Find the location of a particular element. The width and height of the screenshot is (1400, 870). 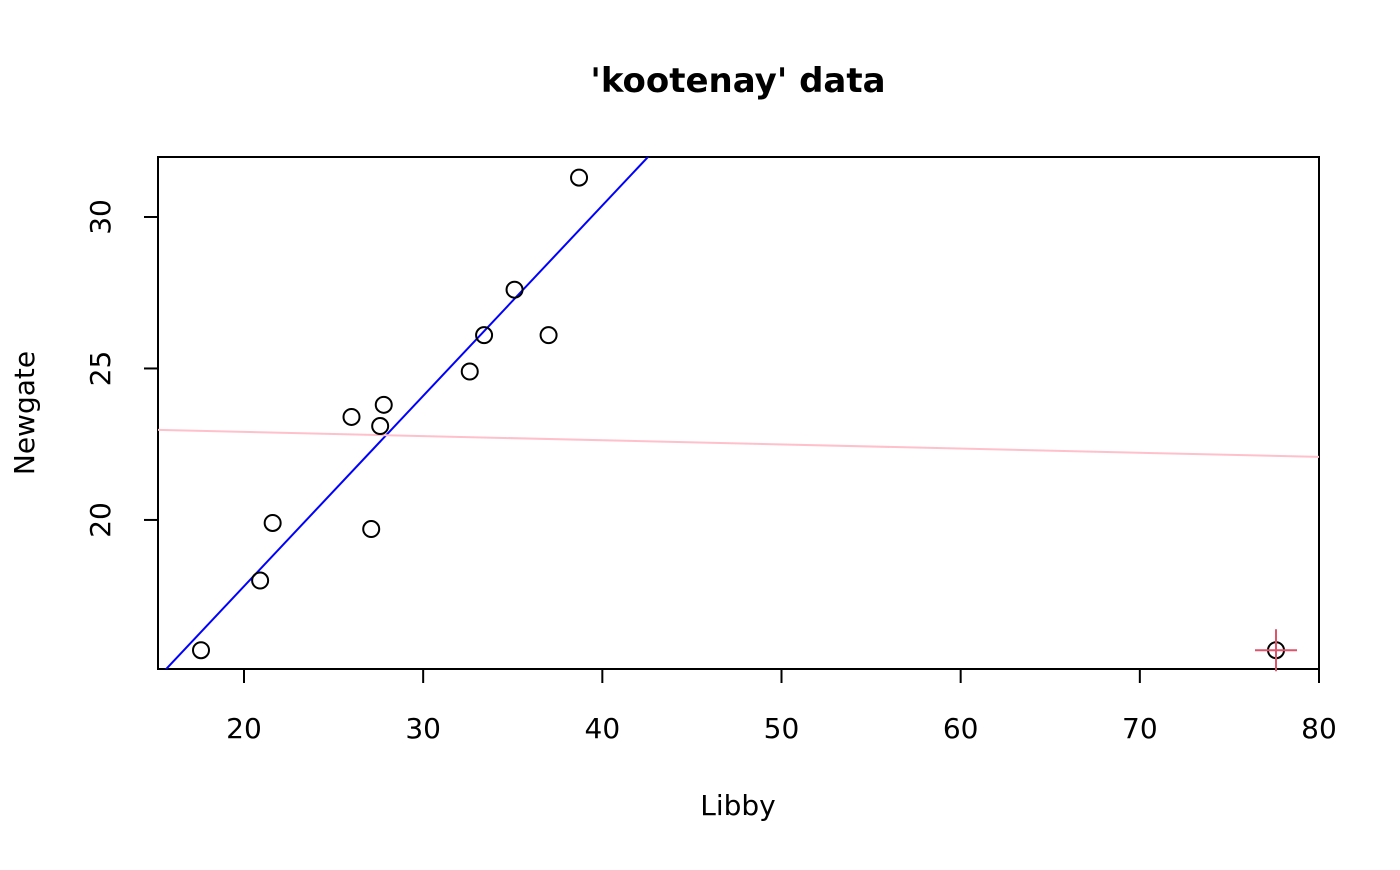

x-tick-label: 30 is located at coordinates (423, 728).